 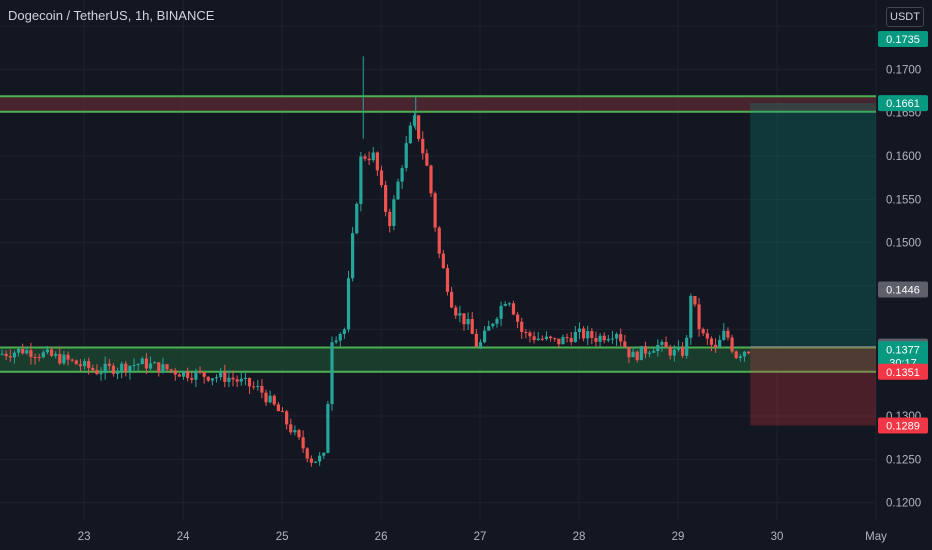 I want to click on price-badge-label: 0.1351, so click(x=903, y=373).